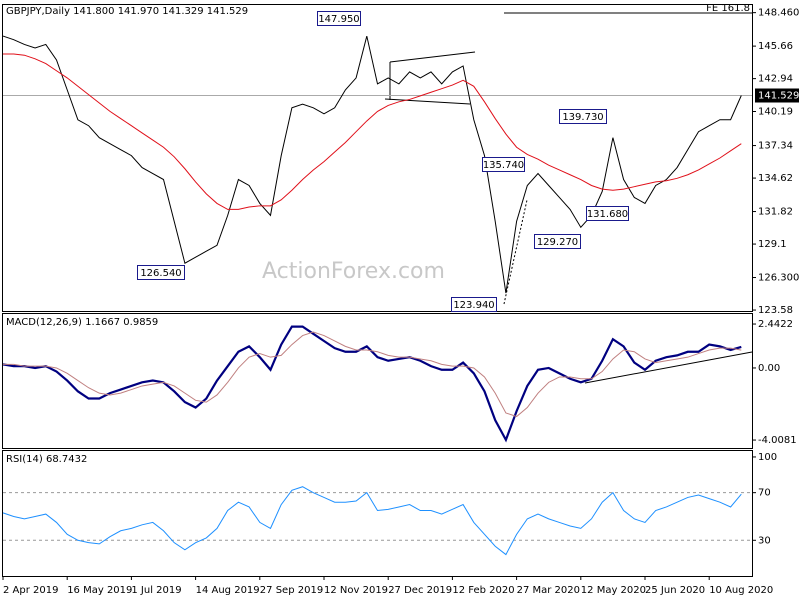 This screenshot has width=800, height=600. I want to click on y-tick-label: -4.0081, so click(777, 440).